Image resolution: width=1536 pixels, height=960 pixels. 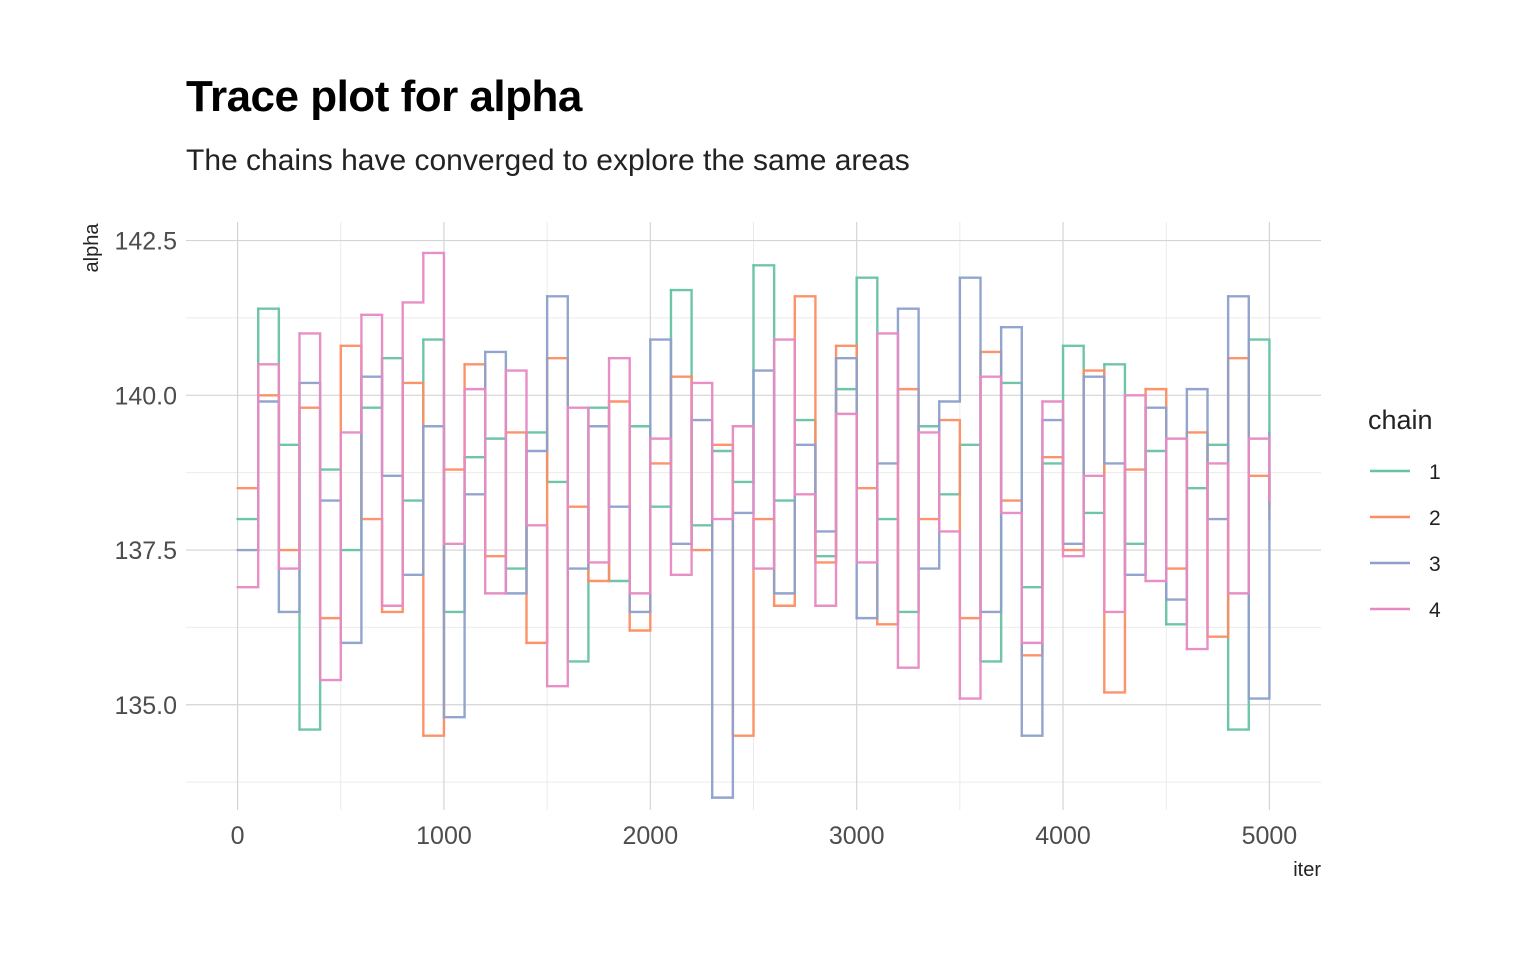 I want to click on x-tick-label: 5000, so click(x=1270, y=836).